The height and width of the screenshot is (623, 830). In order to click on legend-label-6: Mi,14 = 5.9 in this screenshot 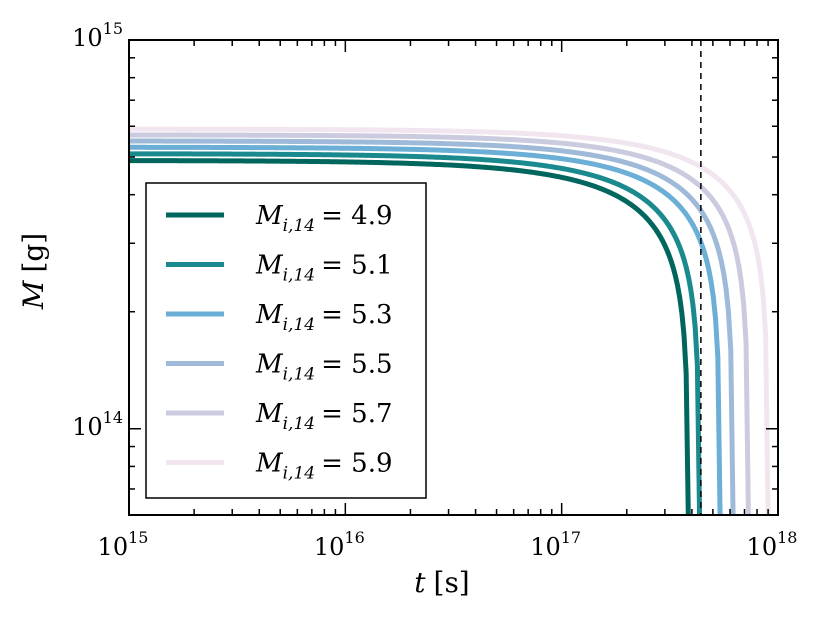, I will do `click(324, 466)`.